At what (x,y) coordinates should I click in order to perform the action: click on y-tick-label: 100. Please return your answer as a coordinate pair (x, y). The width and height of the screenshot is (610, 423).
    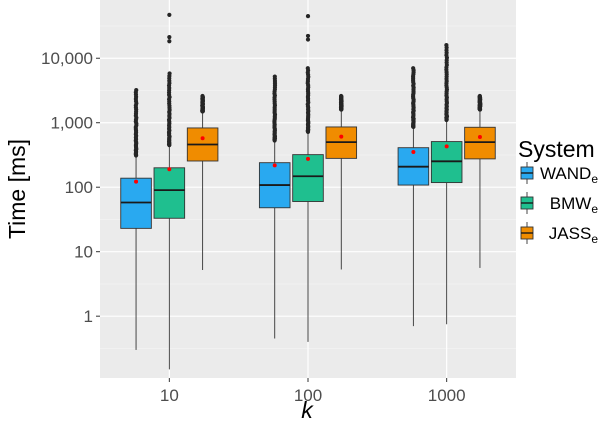
    Looking at the image, I should click on (79, 187).